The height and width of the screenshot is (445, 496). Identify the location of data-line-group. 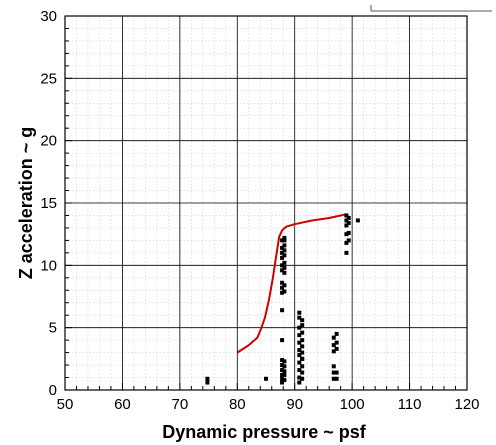
(291, 283).